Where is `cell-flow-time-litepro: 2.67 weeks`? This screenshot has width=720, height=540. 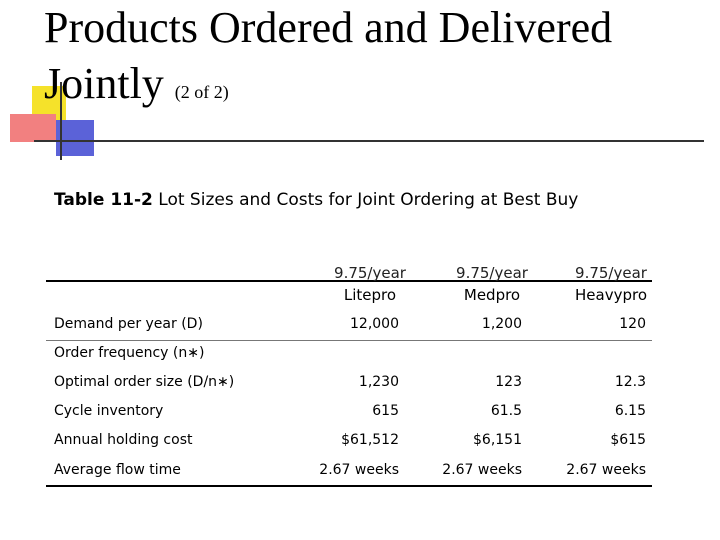 cell-flow-time-litepro: 2.67 weeks is located at coordinates (359, 470).